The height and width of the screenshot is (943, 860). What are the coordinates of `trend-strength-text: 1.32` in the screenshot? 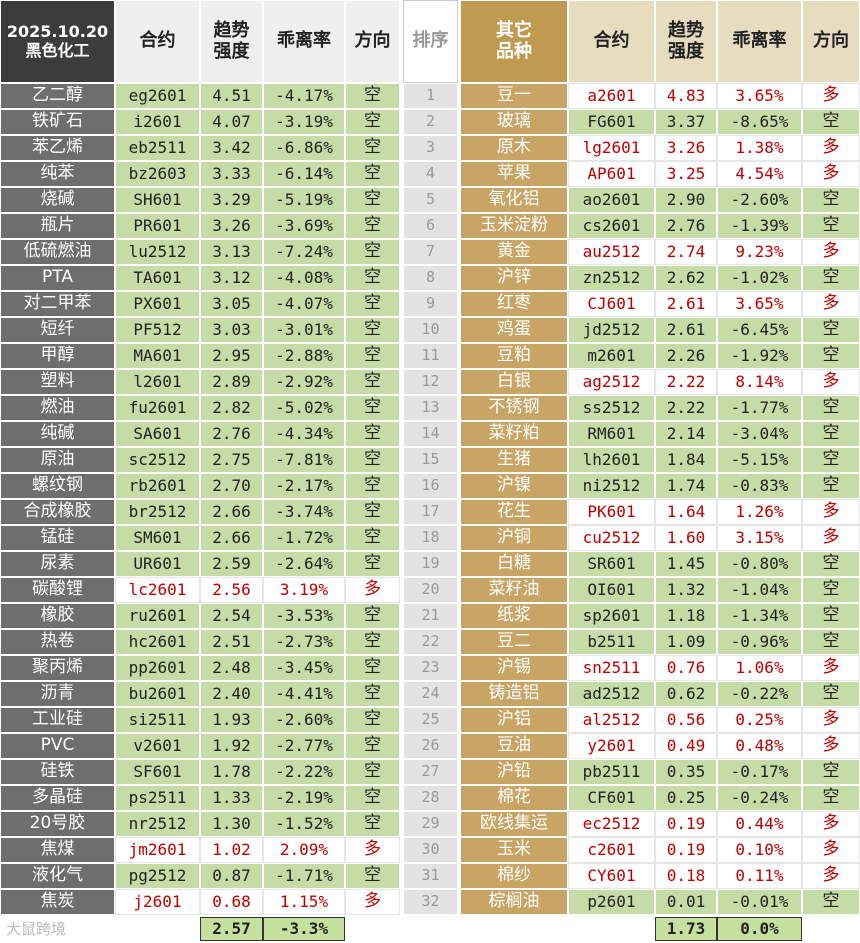 It's located at (686, 589).